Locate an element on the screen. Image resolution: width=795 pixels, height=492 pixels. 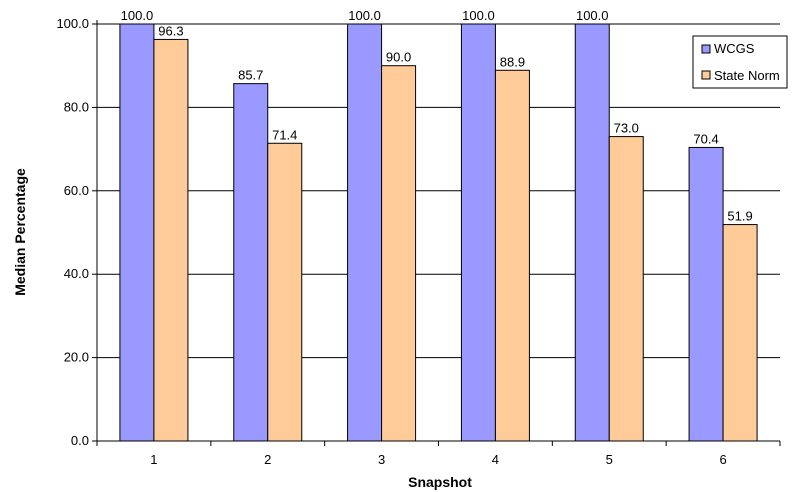
data-label: 71.4 is located at coordinates (284, 134).